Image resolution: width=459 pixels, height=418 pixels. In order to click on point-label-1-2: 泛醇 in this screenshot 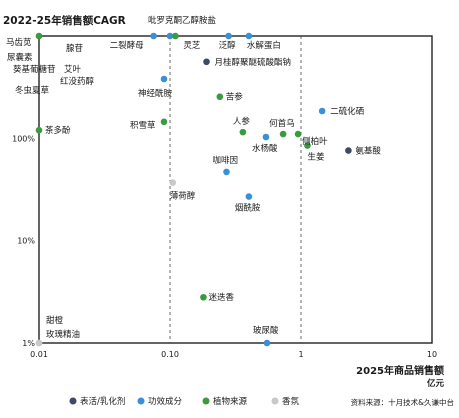, I will do `click(228, 45)`.